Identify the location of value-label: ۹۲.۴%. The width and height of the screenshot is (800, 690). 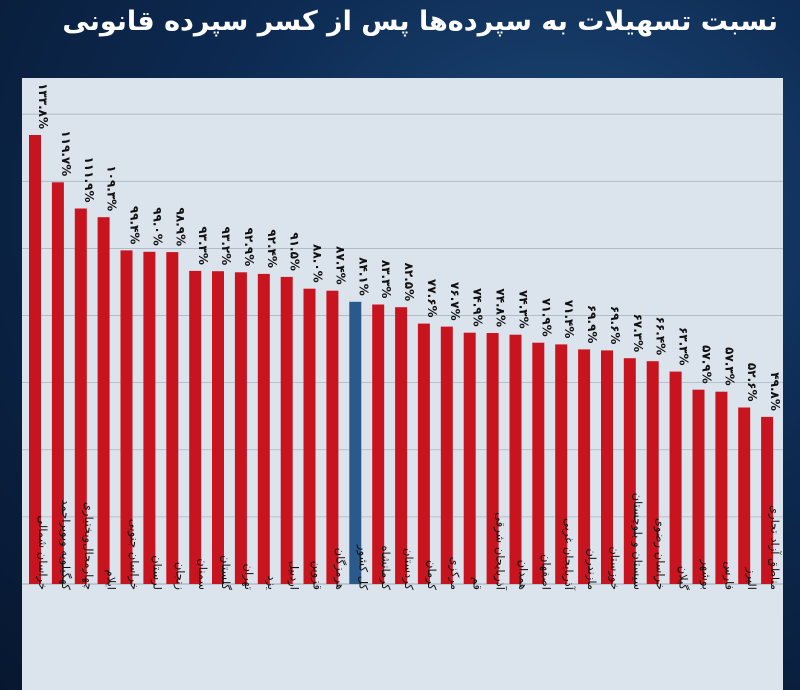
(272, 248).